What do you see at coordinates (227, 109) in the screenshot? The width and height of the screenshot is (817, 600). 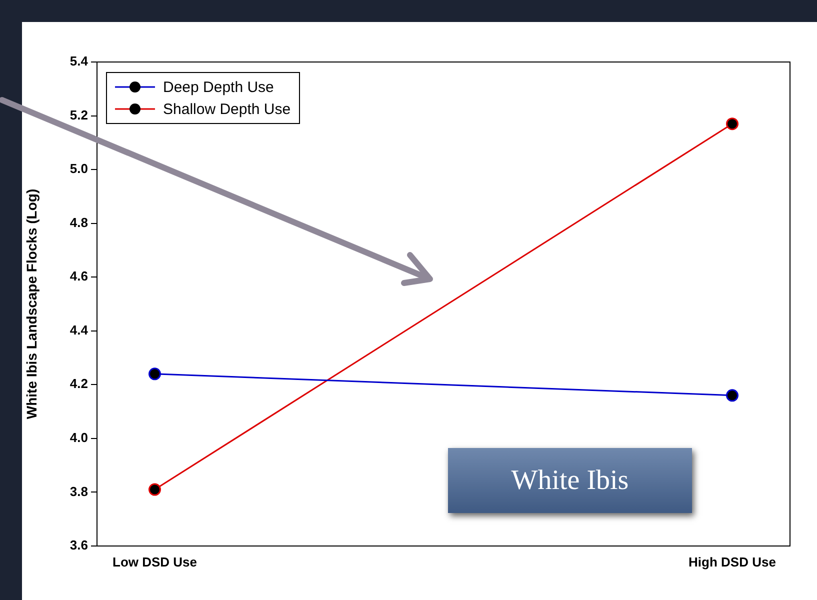 I see `legend-label: Shallow Depth Use` at bounding box center [227, 109].